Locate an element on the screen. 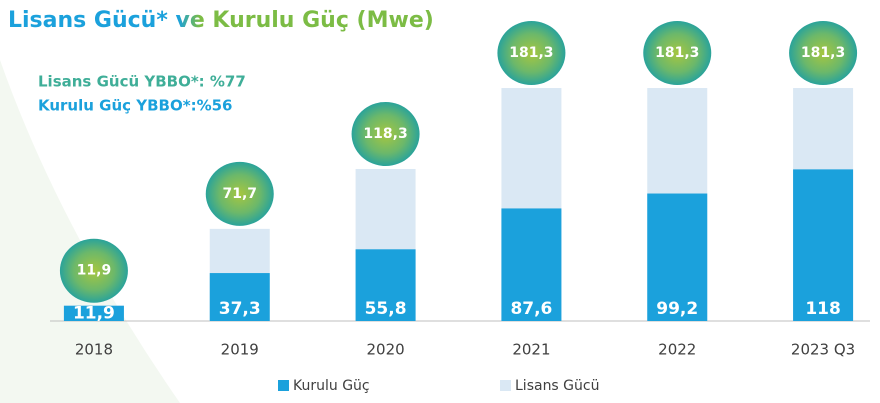  data-label: 118 is located at coordinates (823, 309).